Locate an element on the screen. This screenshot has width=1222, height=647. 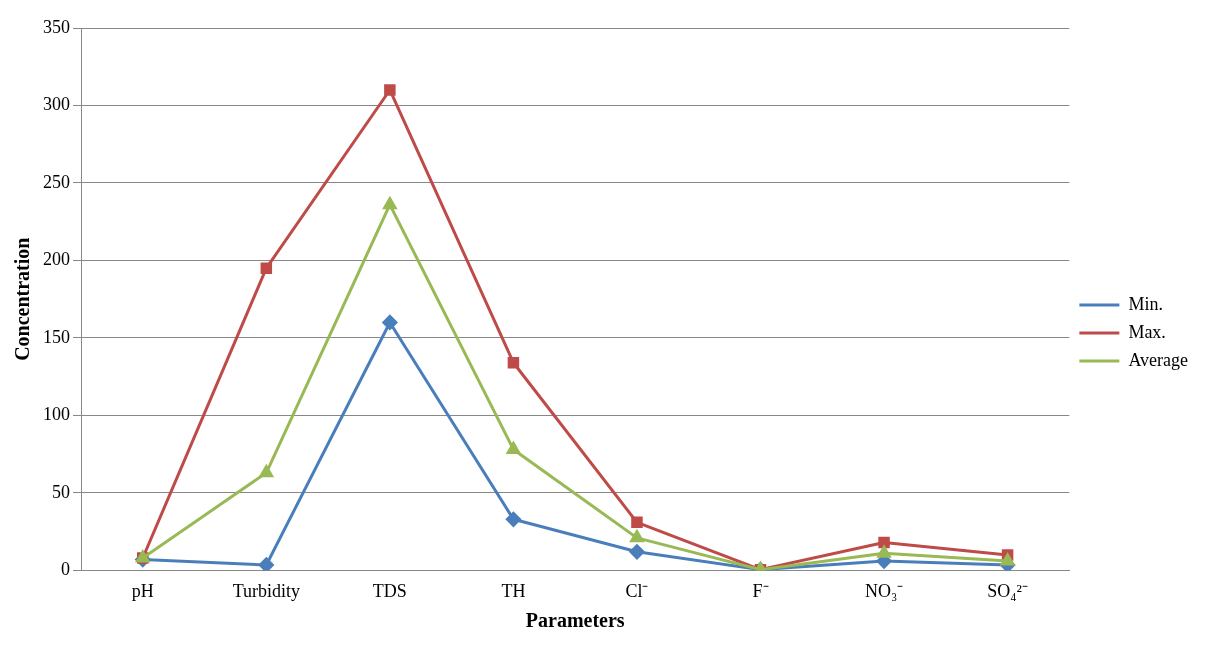
y-tick-label: 150 is located at coordinates (56, 336).